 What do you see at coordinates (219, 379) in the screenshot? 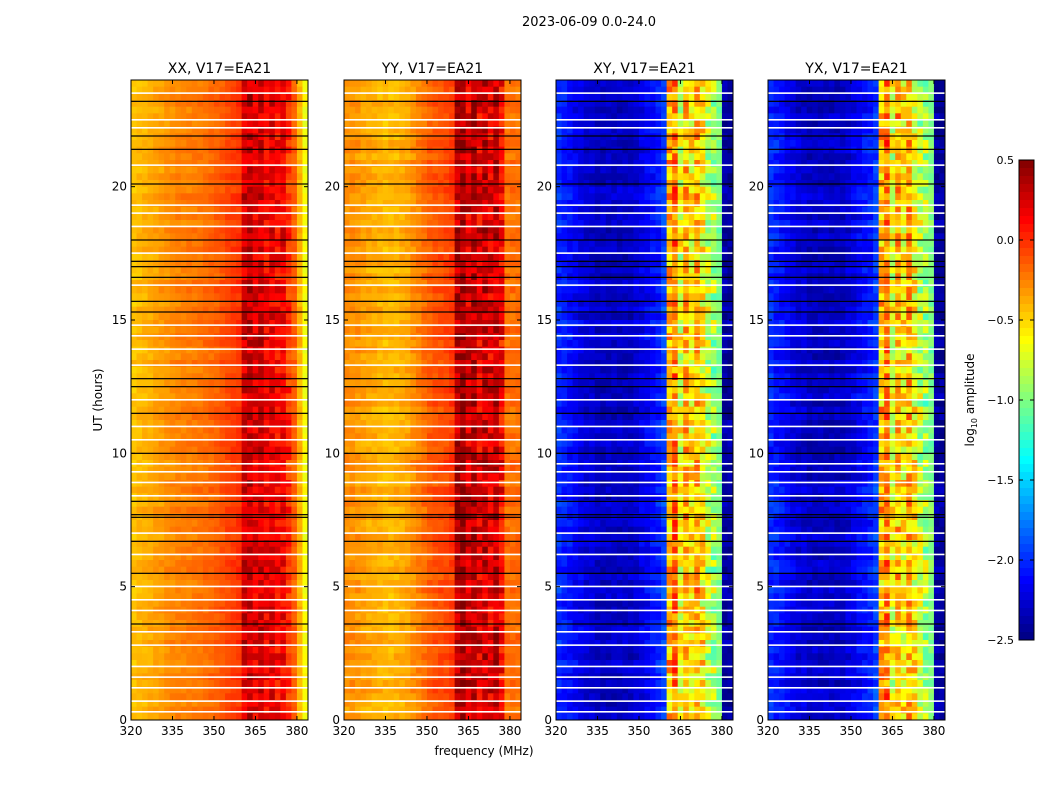
I see `scan-boundary-line` at bounding box center [219, 379].